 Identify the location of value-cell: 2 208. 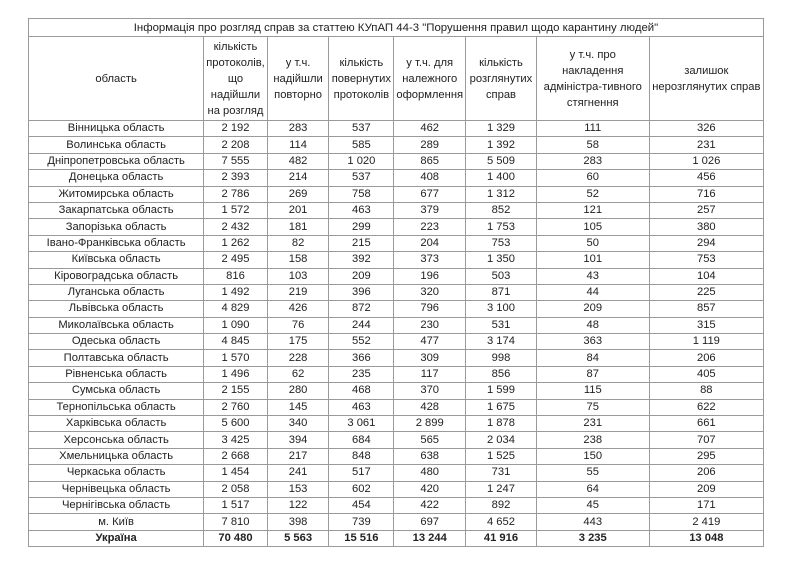
(235, 145).